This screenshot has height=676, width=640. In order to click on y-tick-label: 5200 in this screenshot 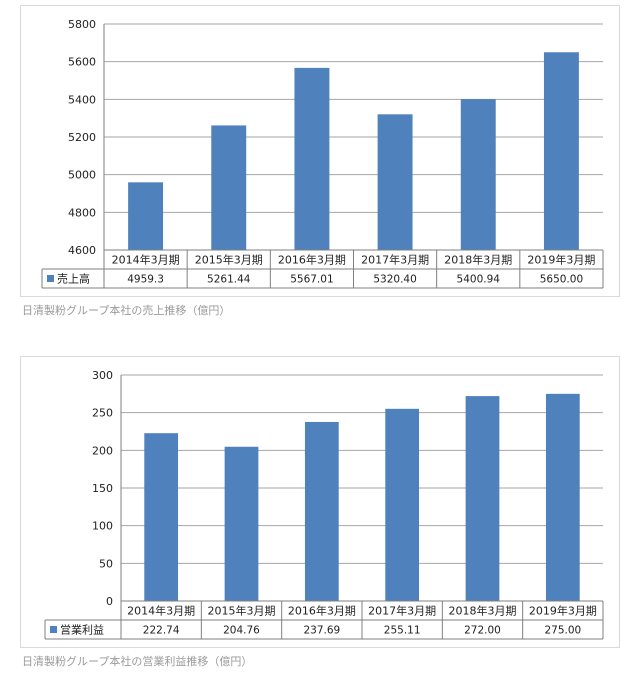, I will do `click(82, 137)`.